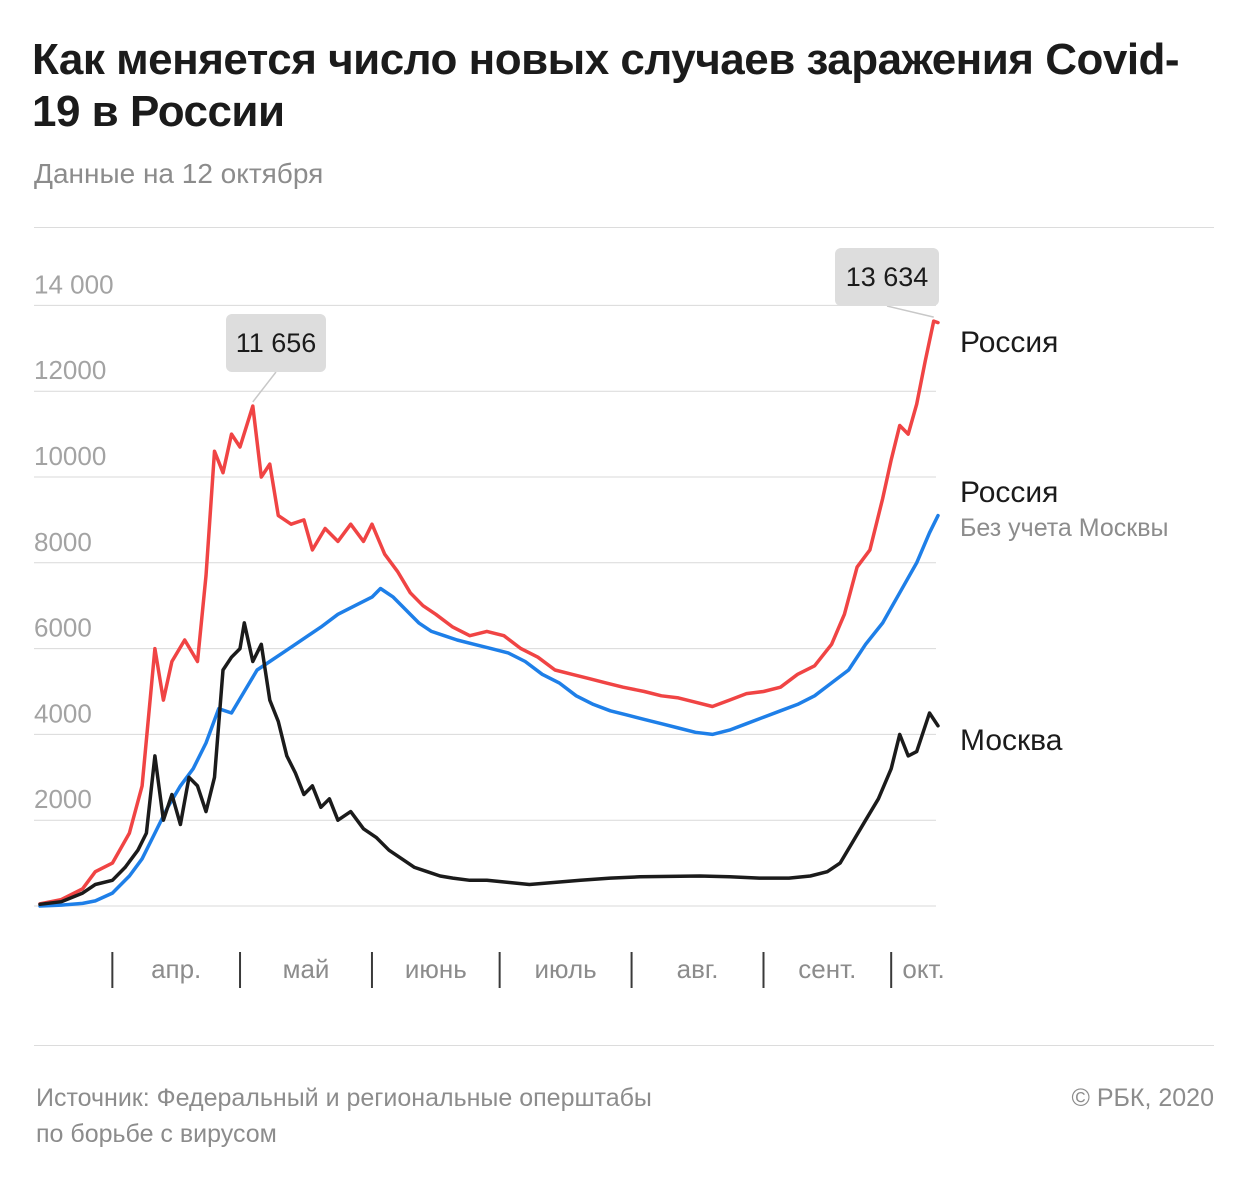 The width and height of the screenshot is (1240, 1182). What do you see at coordinates (179, 173) in the screenshot?
I see `chart-subtitle: Данные на 12 октября` at bounding box center [179, 173].